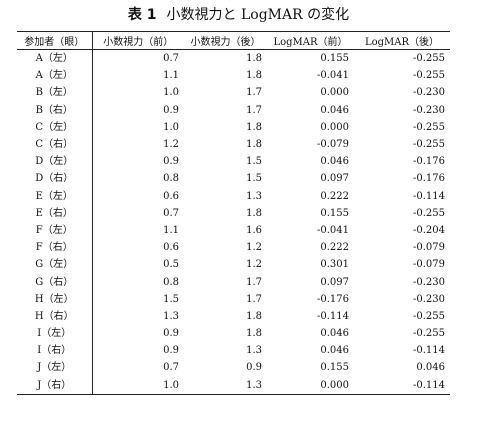 The image size is (477, 421). Describe the element at coordinates (233, 265) in the screenshot. I see `table-row: G（左） 0.5 1.2 0.301 -0.079` at that location.